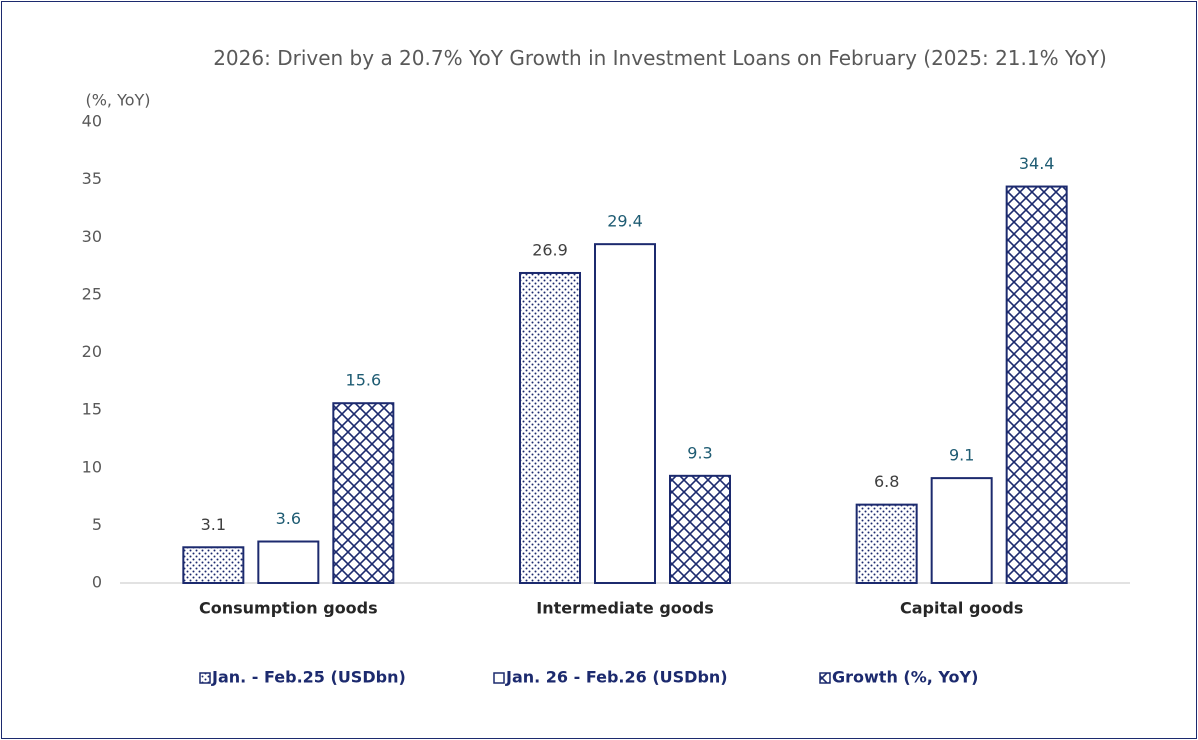 The image size is (1198, 740). What do you see at coordinates (624, 608) in the screenshot?
I see `x-tick-label: Intermediate goods` at bounding box center [624, 608].